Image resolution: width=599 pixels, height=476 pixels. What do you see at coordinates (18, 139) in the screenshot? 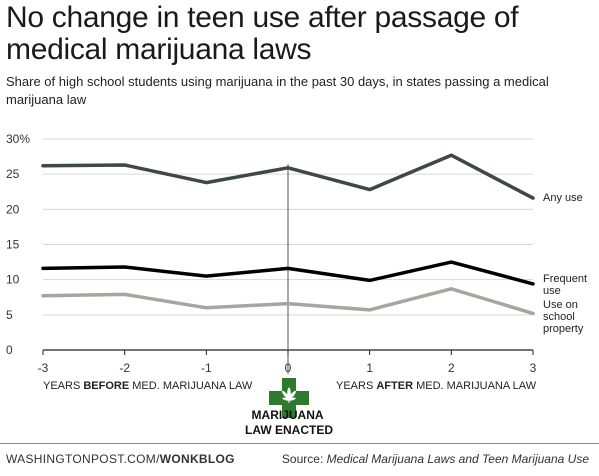
I see `y-tick-label: 30%` at bounding box center [18, 139].